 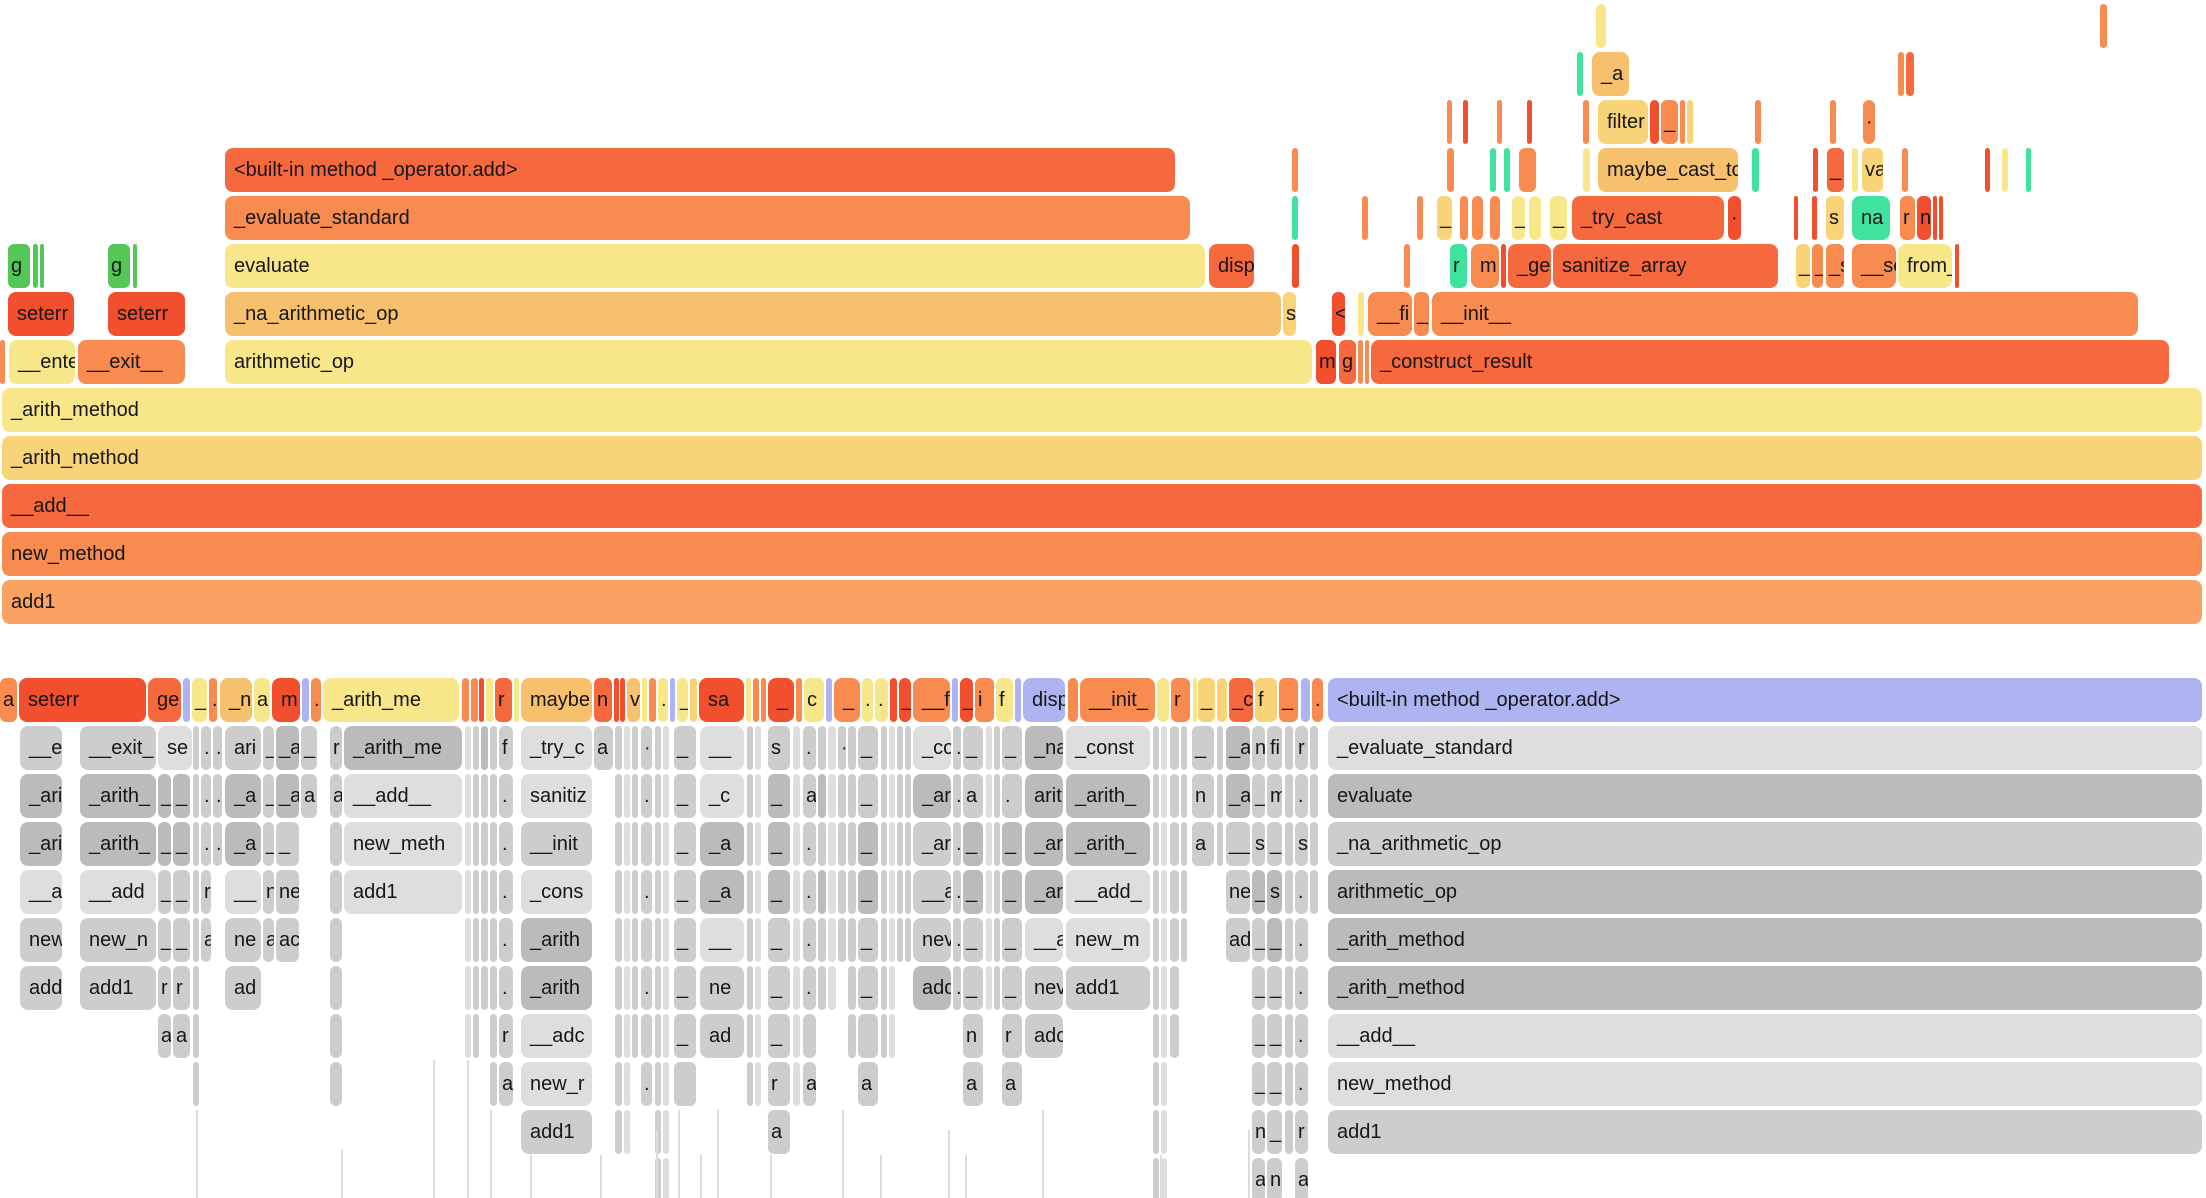 I want to click on frame-bar-a: __a, so click(x=1044, y=940).